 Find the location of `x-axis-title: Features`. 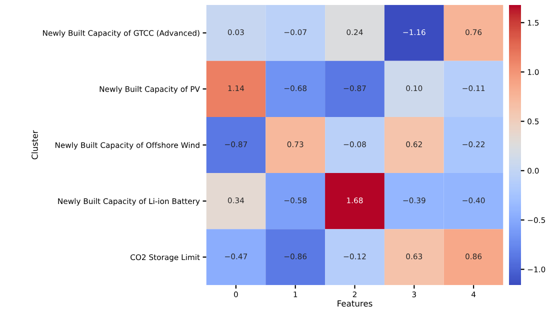

x-axis-title: Features is located at coordinates (355, 303).